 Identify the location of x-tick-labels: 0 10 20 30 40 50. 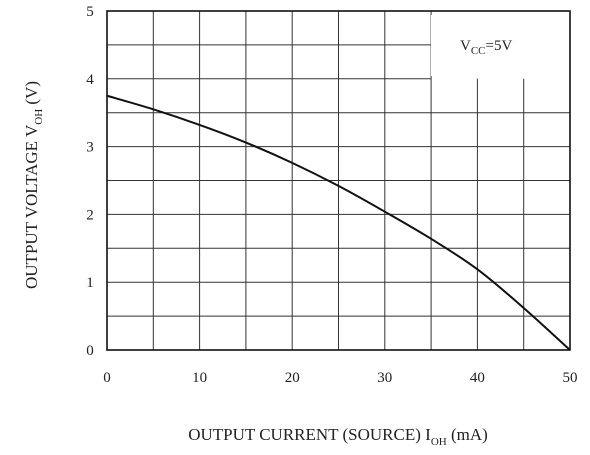
(340, 378).